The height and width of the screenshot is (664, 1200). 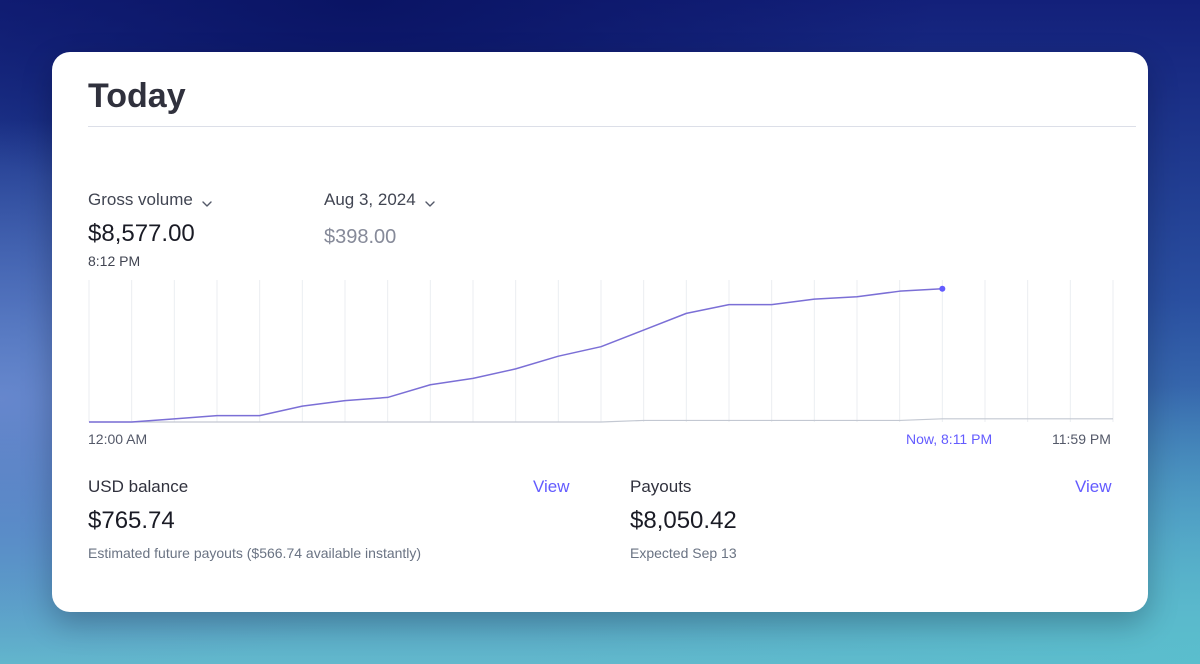 What do you see at coordinates (141, 233) in the screenshot?
I see `gross-volume-value: $8,577.00` at bounding box center [141, 233].